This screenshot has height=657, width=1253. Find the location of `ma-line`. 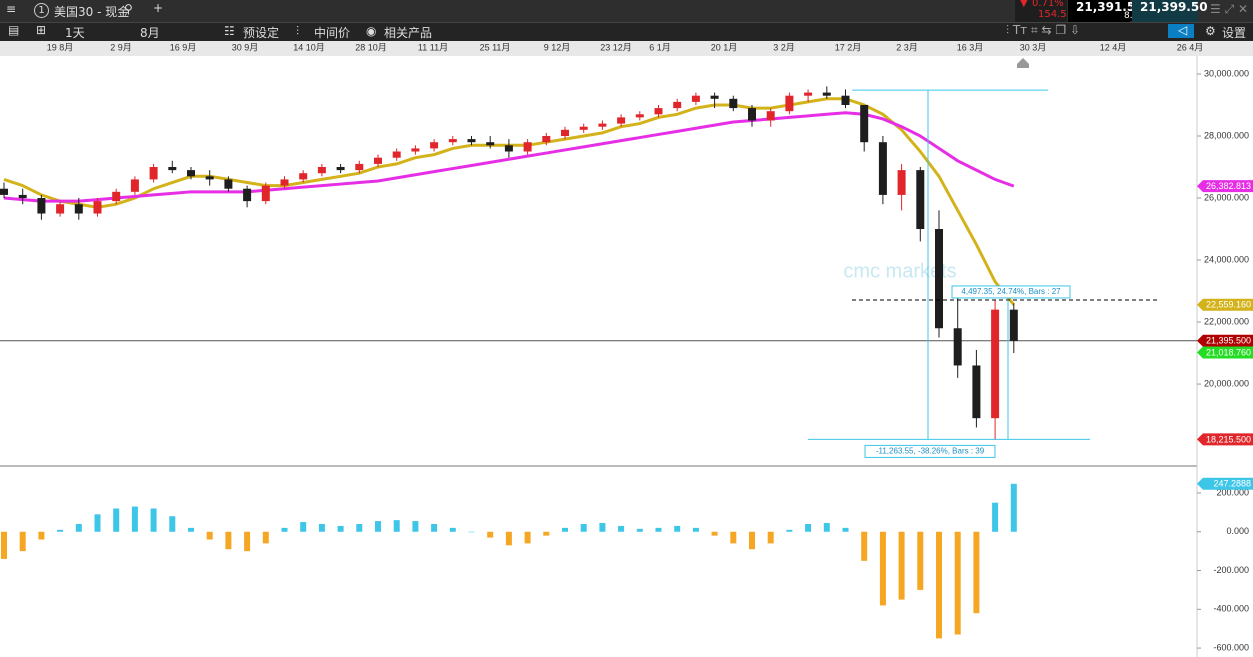

ma-line is located at coordinates (509, 157).